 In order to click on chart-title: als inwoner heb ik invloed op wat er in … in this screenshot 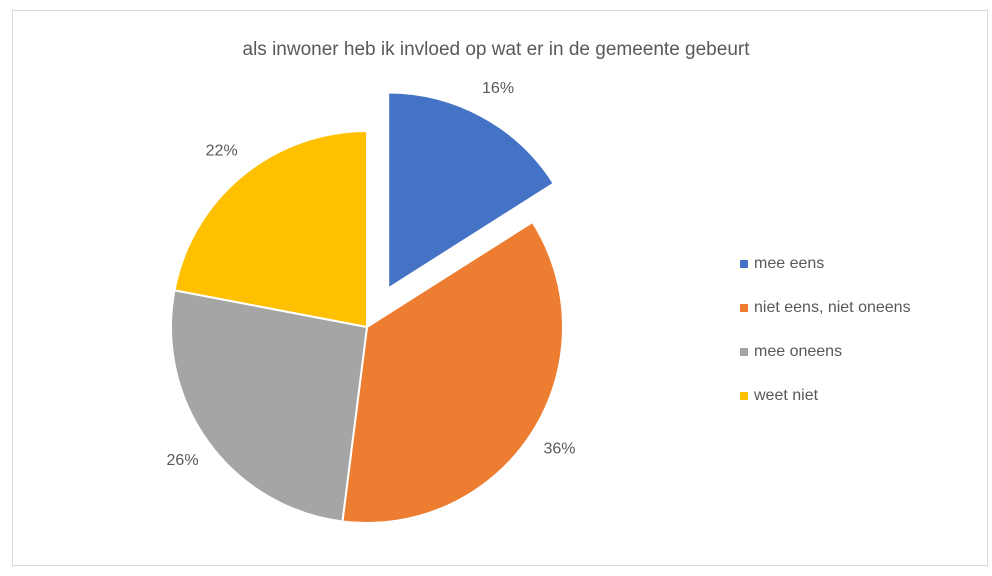, I will do `click(497, 49)`.